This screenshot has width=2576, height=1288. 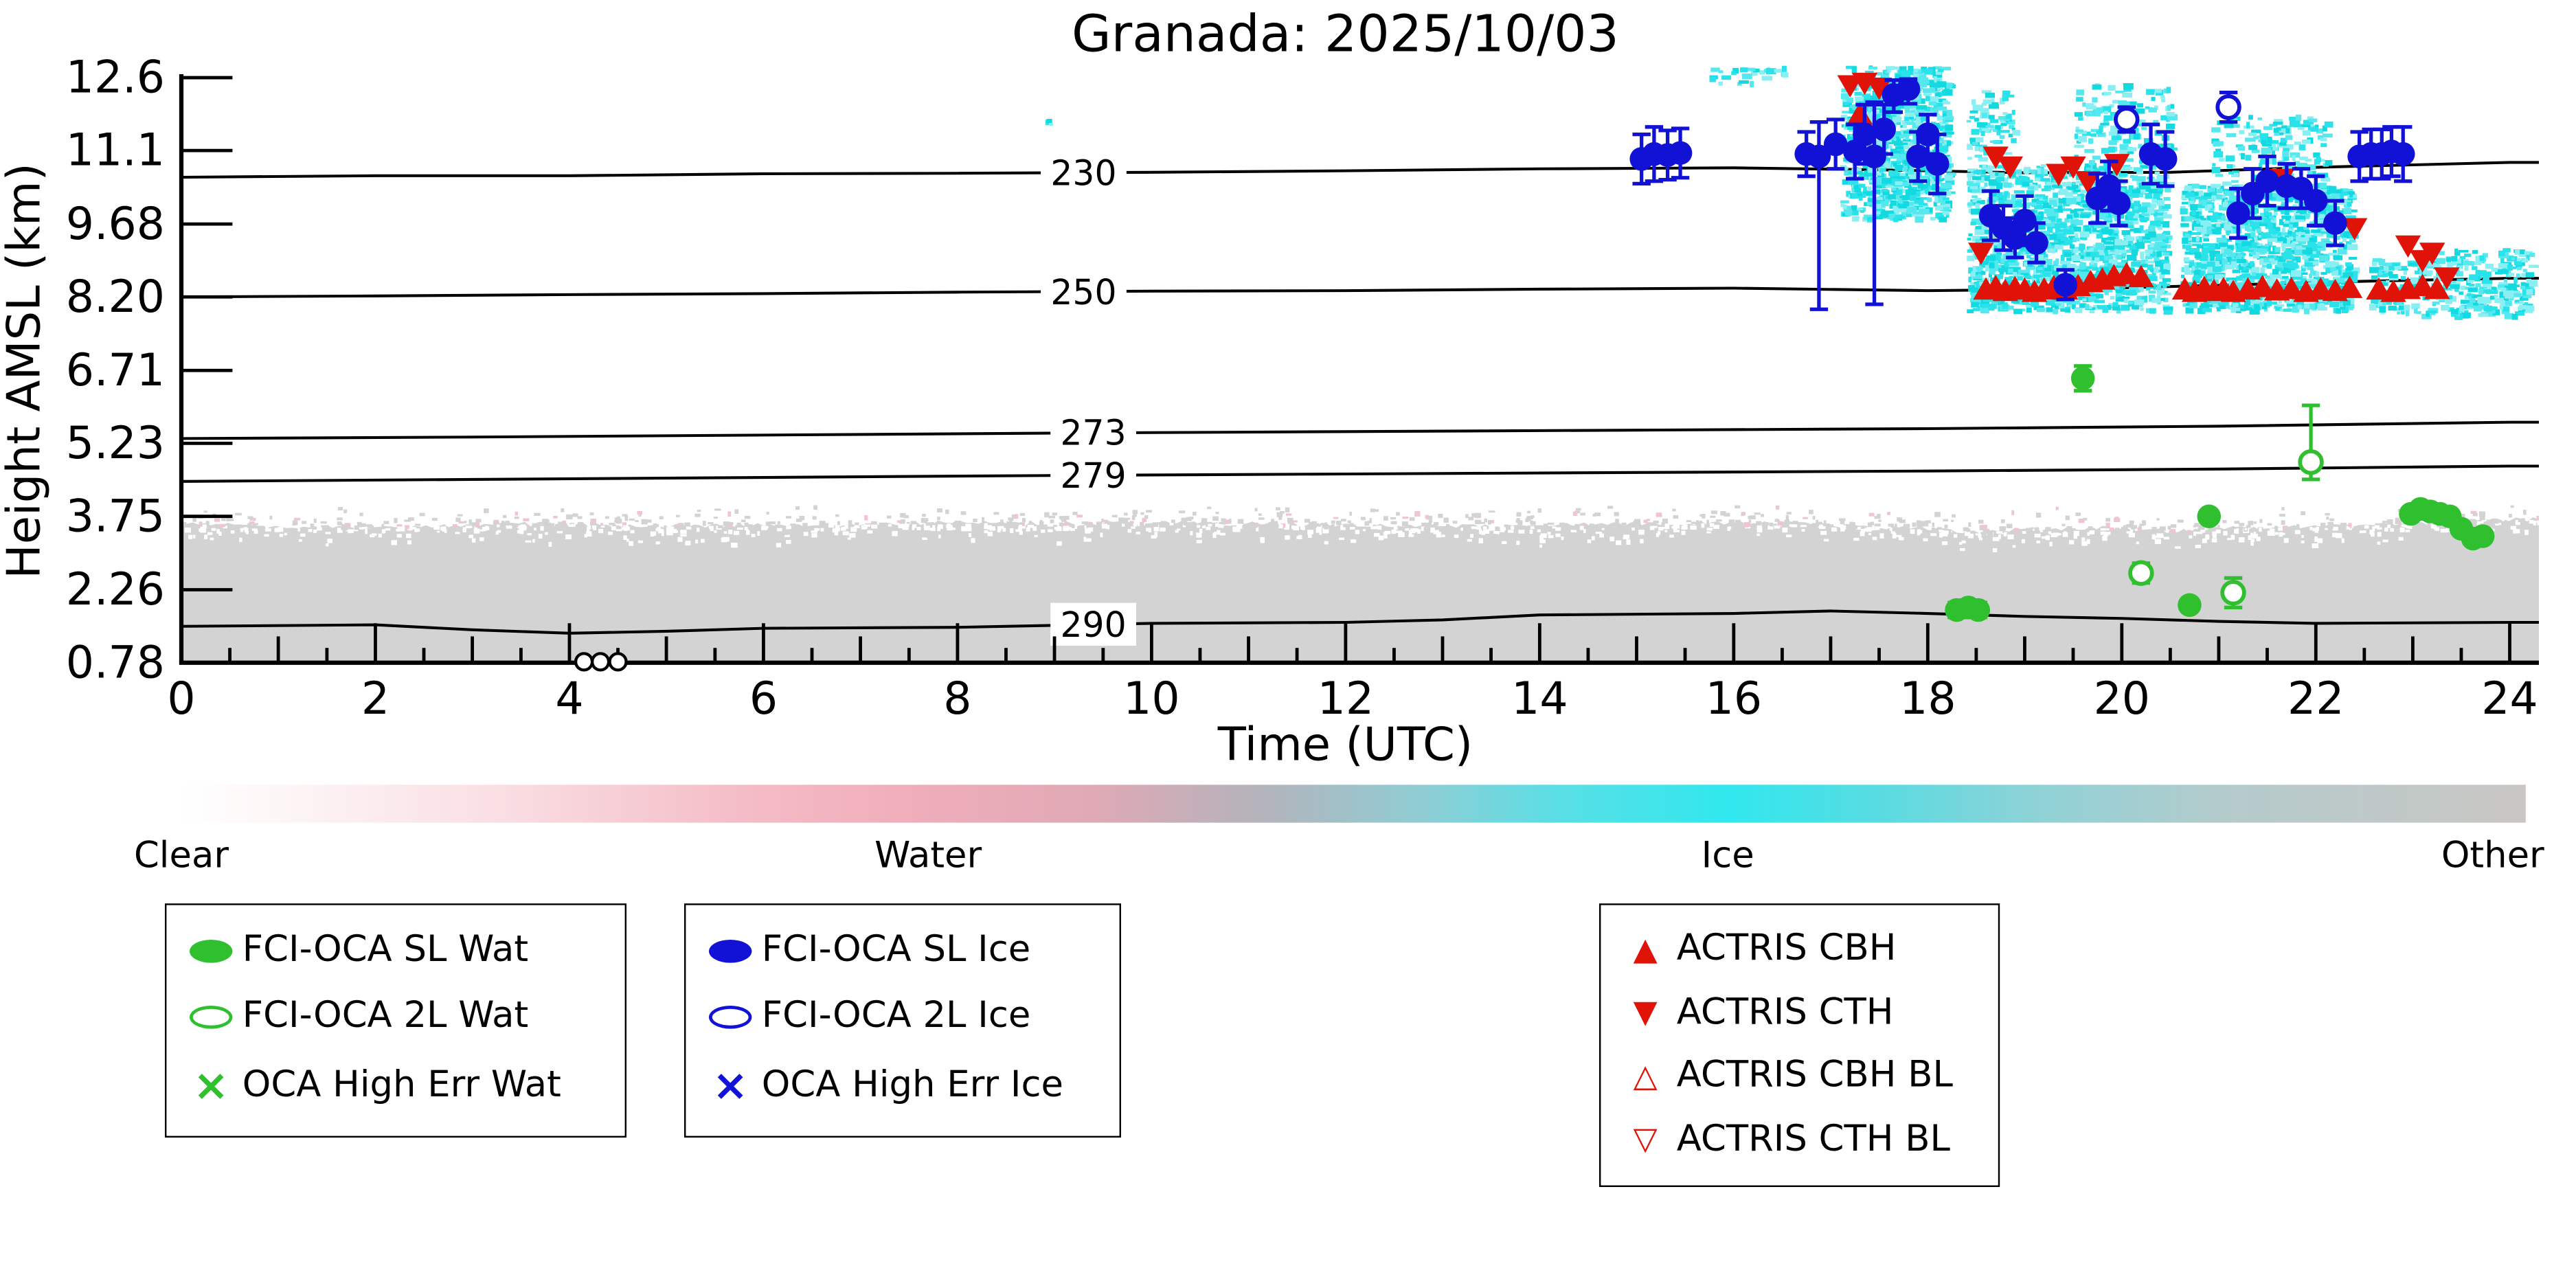 I want to click on colorbar-label-clear: Clear, so click(x=181, y=856).